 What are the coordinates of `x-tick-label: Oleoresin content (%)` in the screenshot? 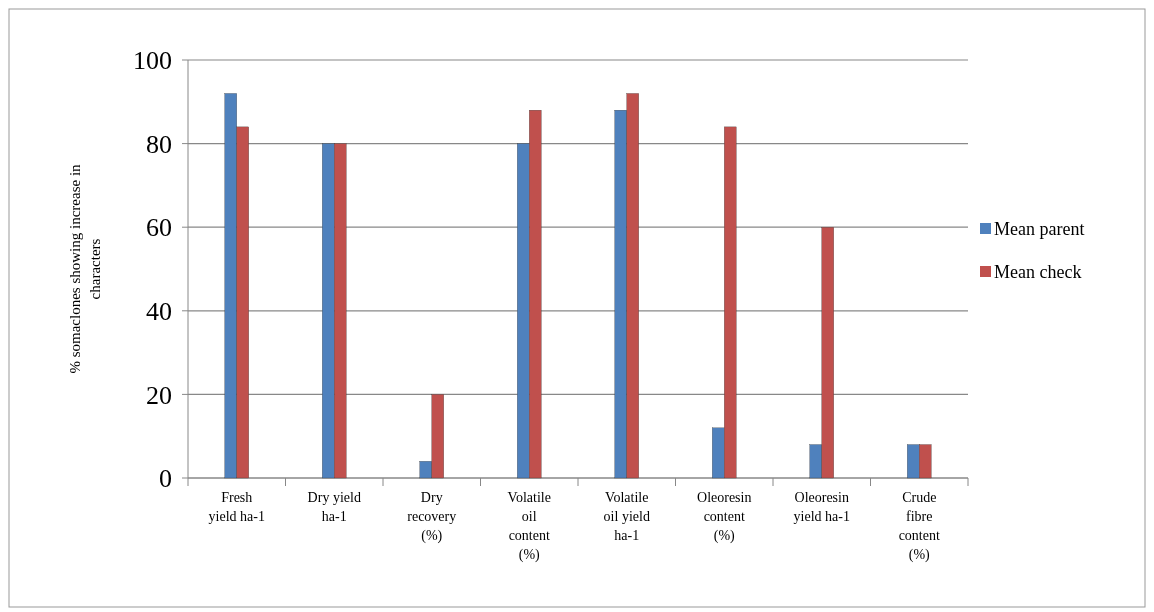 It's located at (724, 517).